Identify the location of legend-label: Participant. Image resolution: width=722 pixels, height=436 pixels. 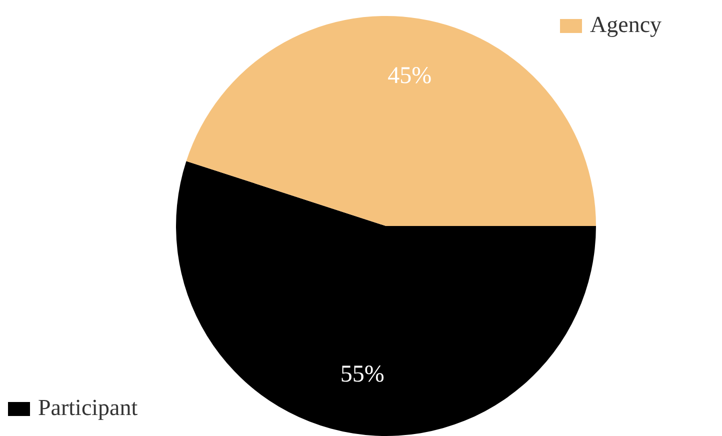
(88, 407).